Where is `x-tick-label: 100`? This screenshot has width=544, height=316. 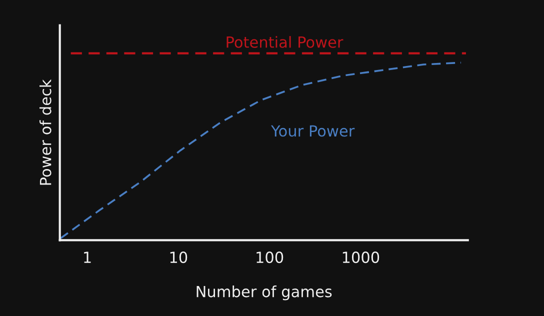
x-tick-label: 100 is located at coordinates (270, 258).